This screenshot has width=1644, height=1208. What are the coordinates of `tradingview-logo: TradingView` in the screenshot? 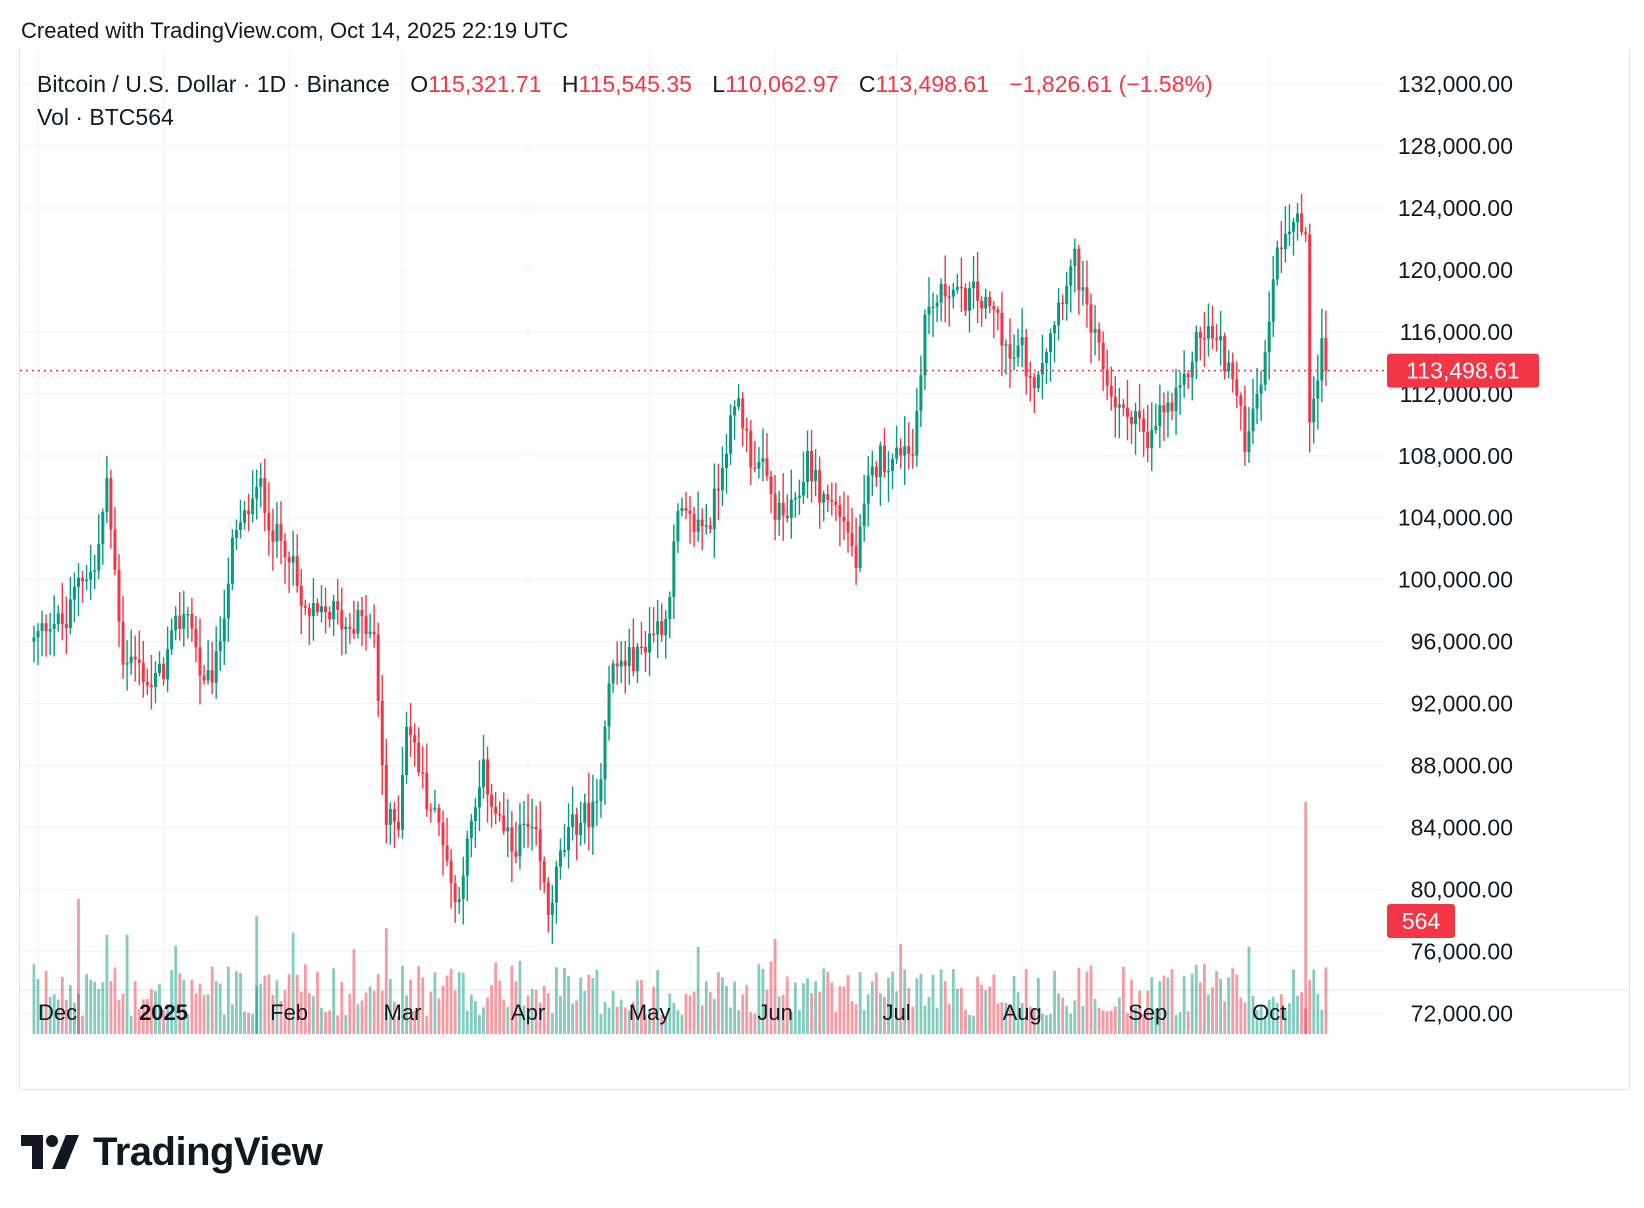 It's located at (172, 1152).